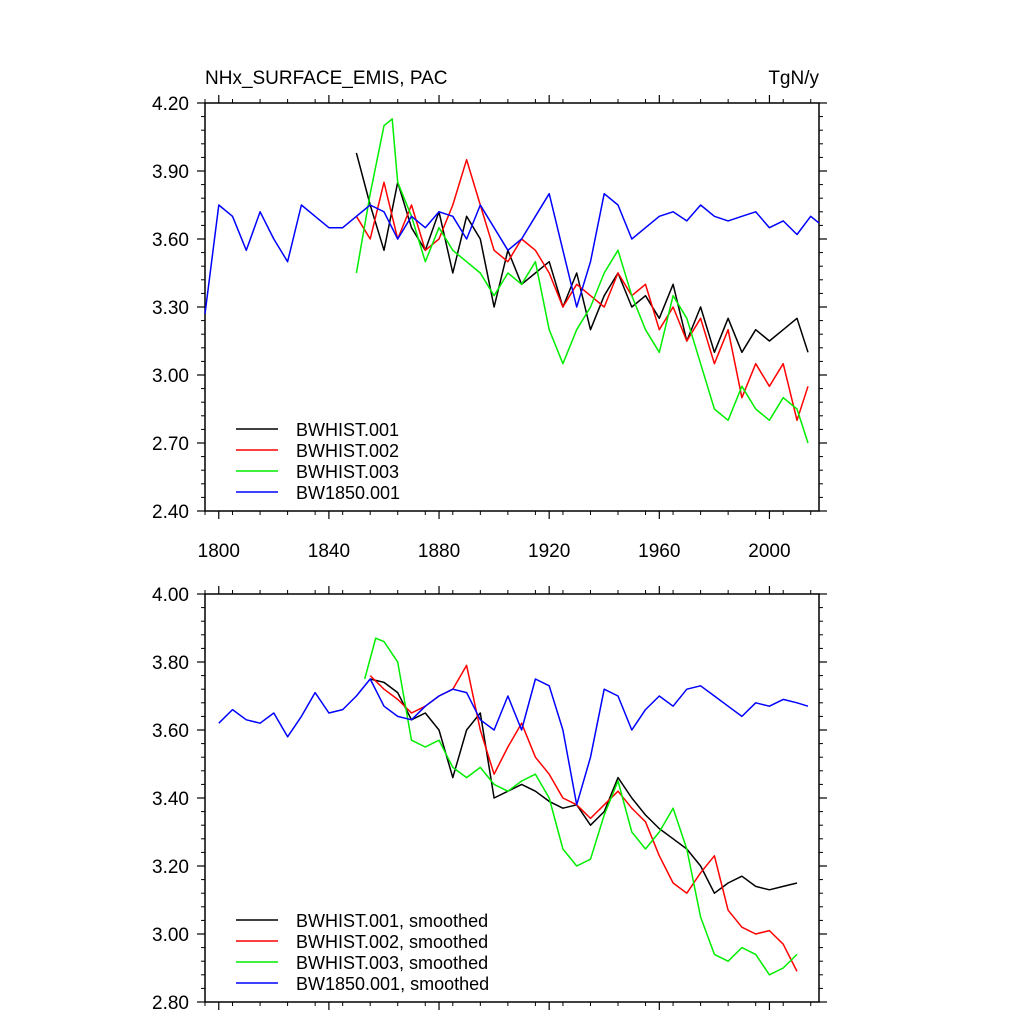  What do you see at coordinates (170, 308) in the screenshot?
I see `y-tick-label: 3.30` at bounding box center [170, 308].